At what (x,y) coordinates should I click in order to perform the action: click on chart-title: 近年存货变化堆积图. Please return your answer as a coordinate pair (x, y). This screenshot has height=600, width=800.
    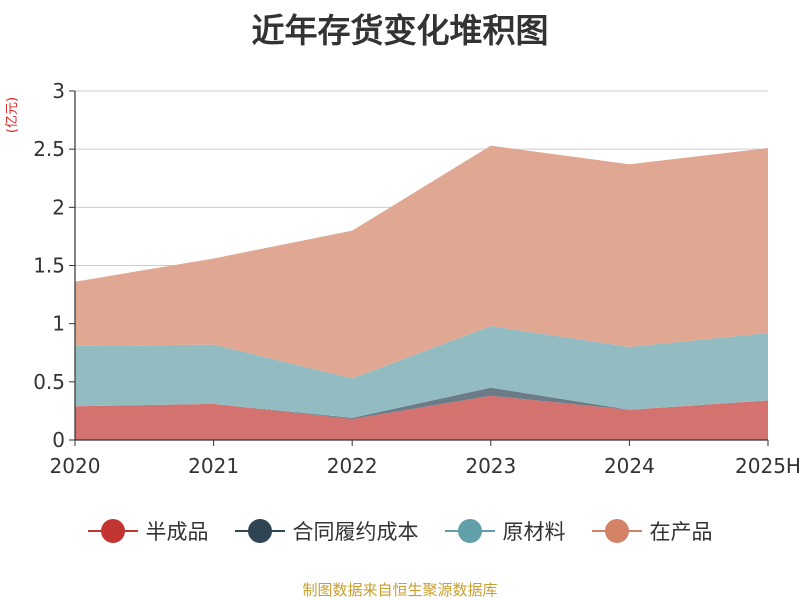
    Looking at the image, I should click on (400, 30).